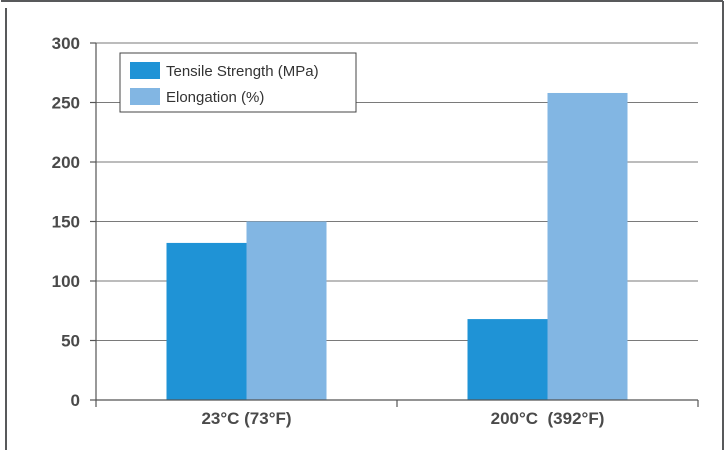 The image size is (724, 450). I want to click on x-axis: 23°C (73°F) 200°C (392°F), so click(397, 413).